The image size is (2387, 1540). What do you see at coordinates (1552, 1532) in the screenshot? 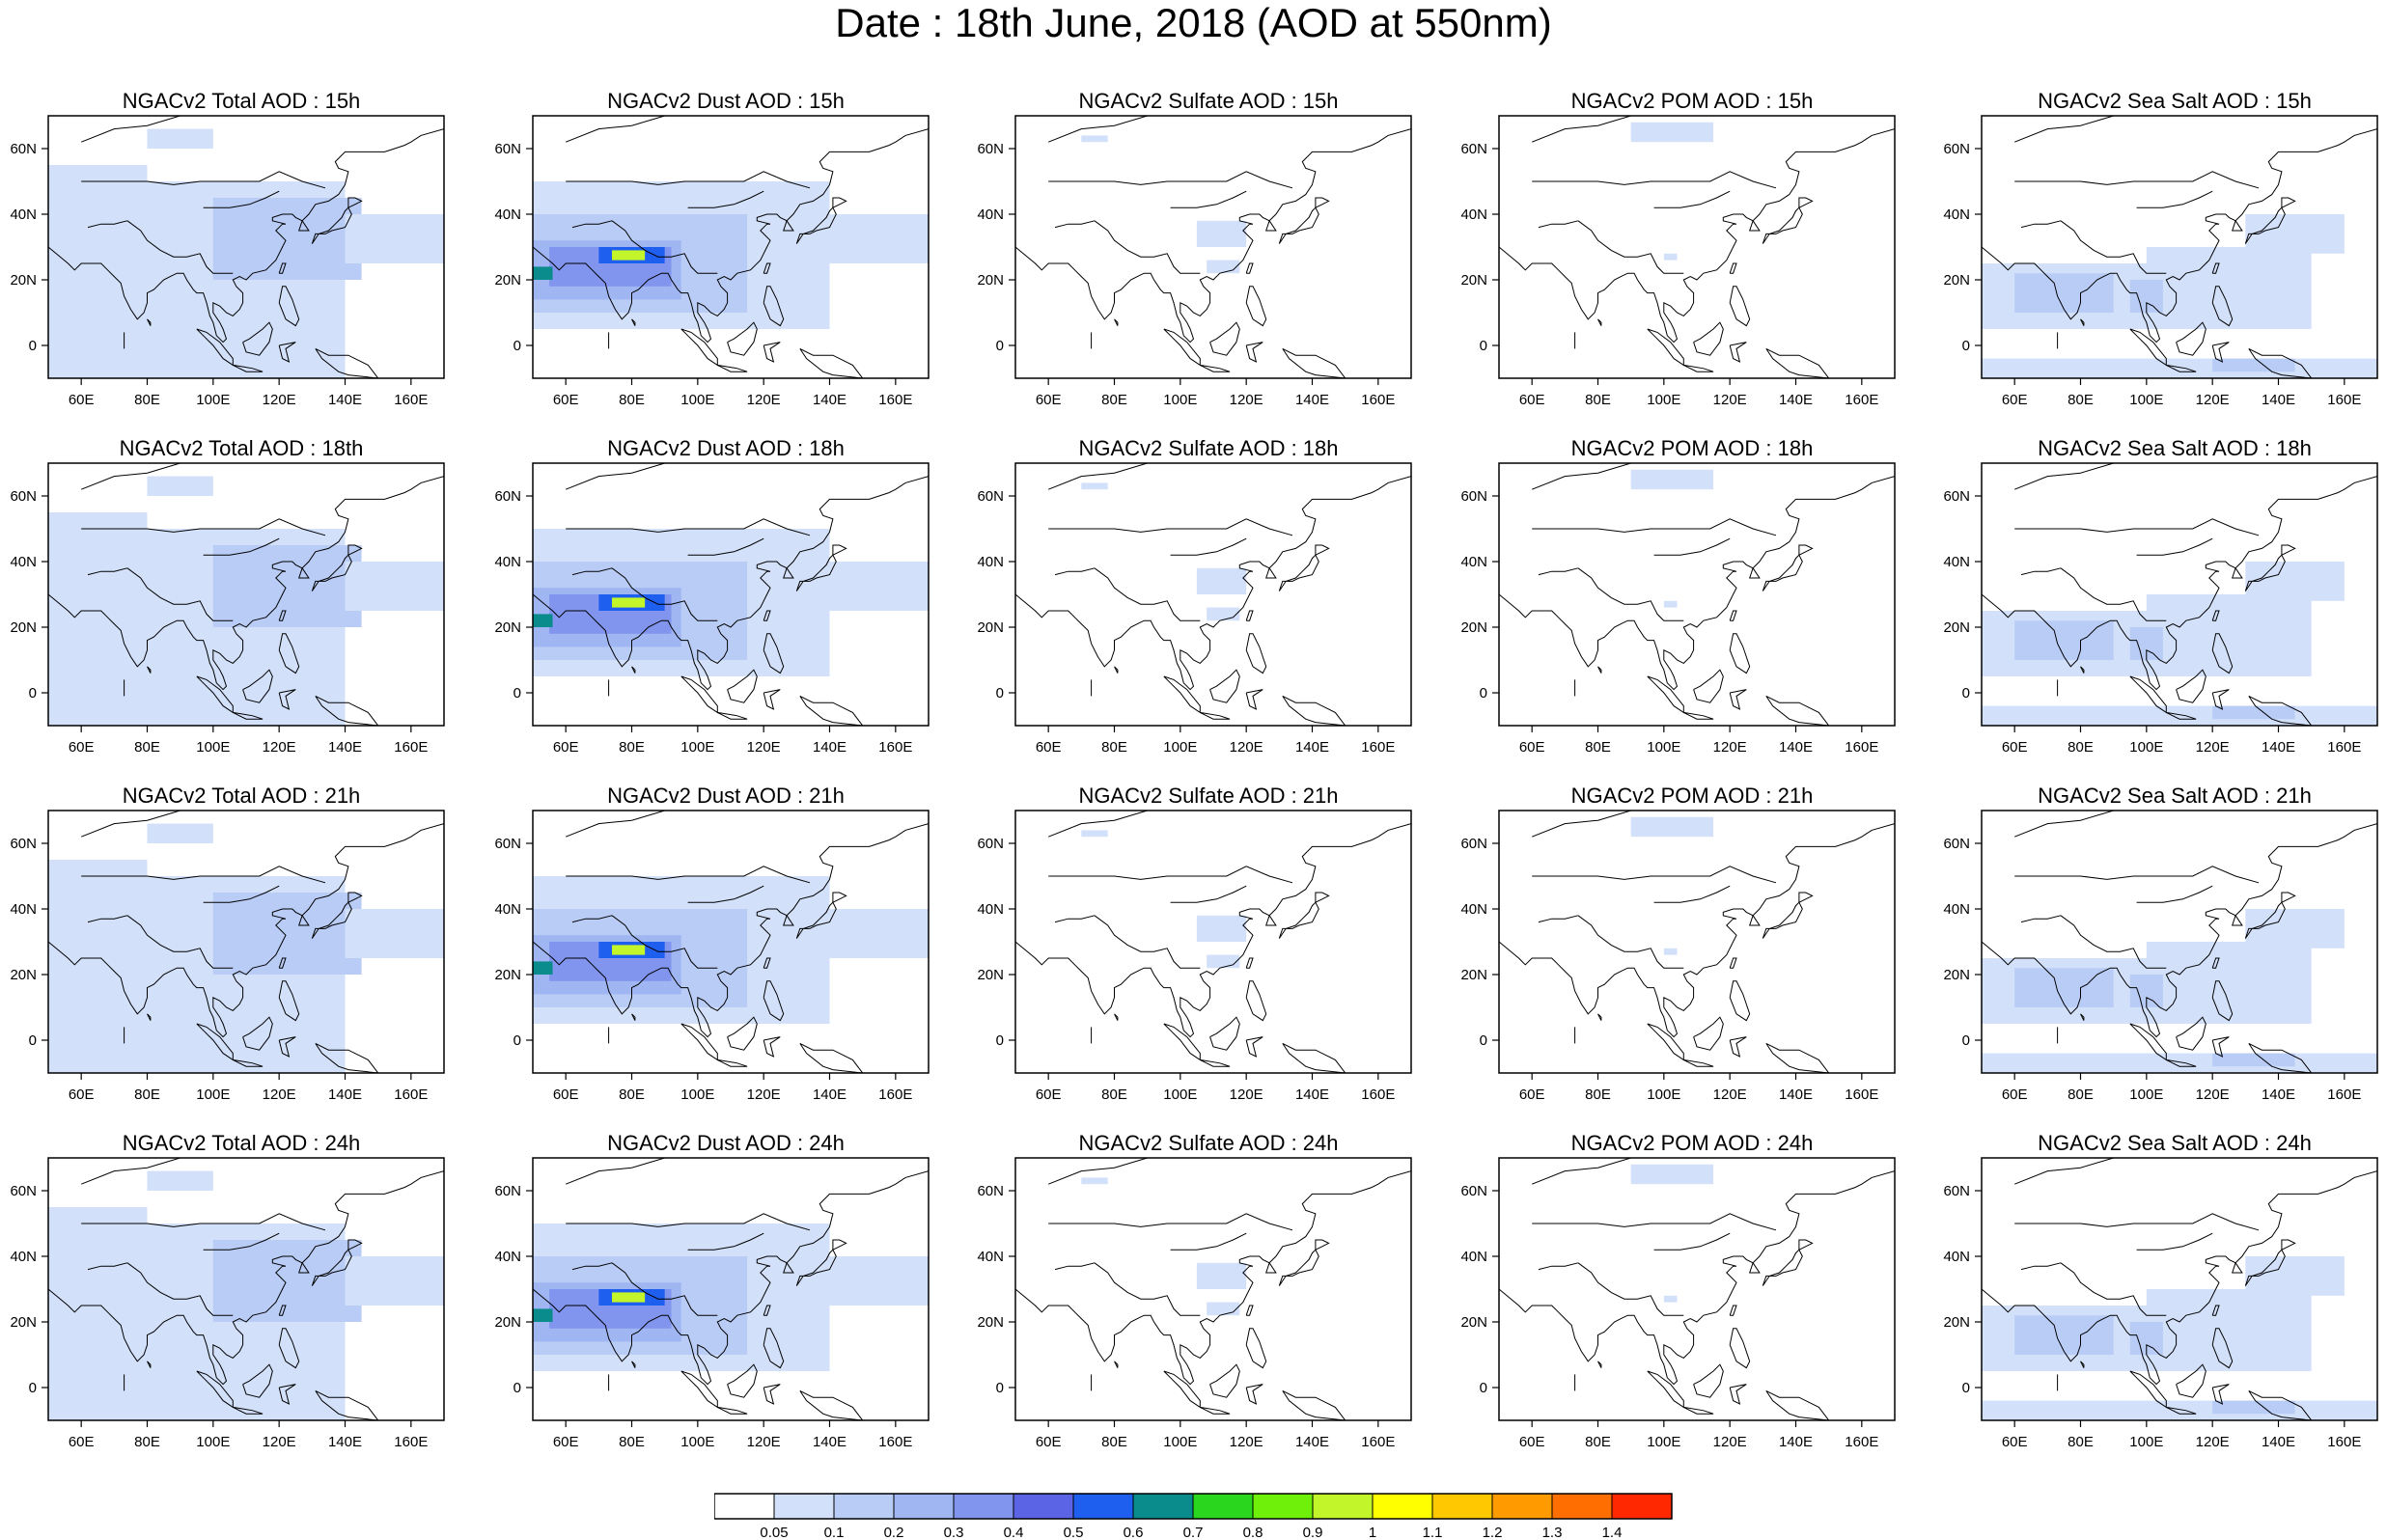
I see `colorbar-label: 1.3` at bounding box center [1552, 1532].